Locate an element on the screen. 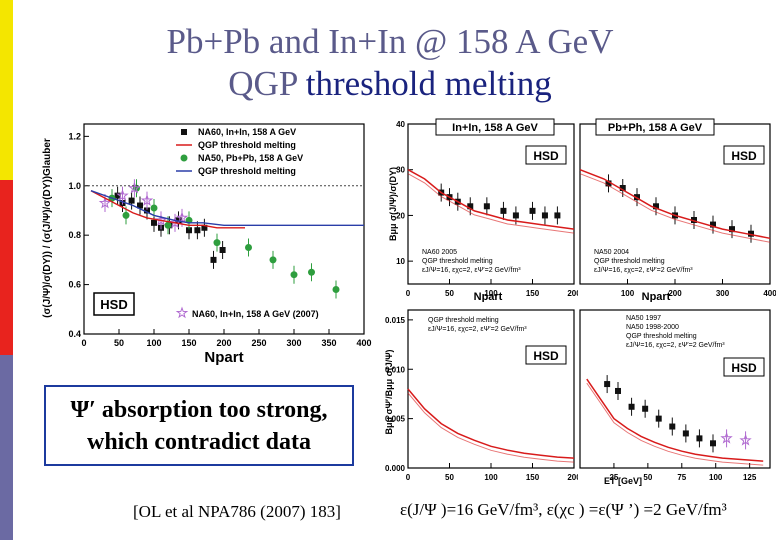 The image size is (780, 540). title-plain: QGP is located at coordinates (267, 83).